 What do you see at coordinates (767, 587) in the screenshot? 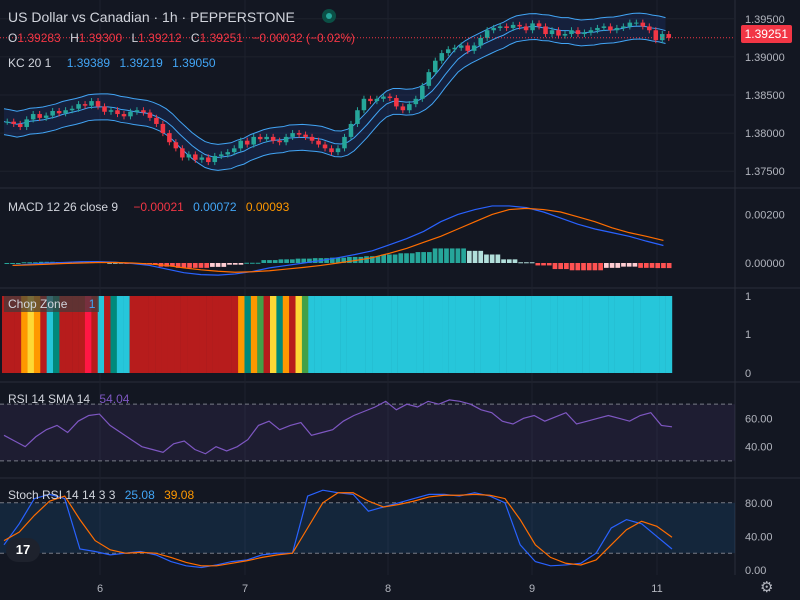
I see `gear-icon: ⚙` at bounding box center [767, 587].